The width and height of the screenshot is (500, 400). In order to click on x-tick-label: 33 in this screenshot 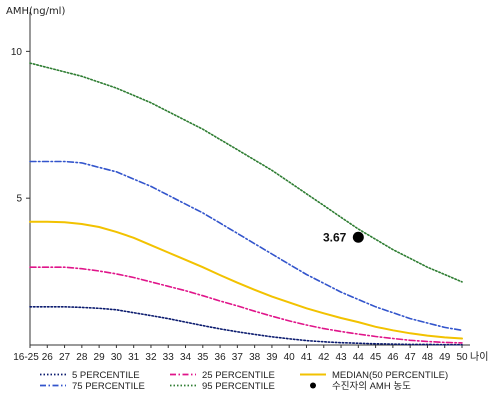, I will do `click(169, 357)`.